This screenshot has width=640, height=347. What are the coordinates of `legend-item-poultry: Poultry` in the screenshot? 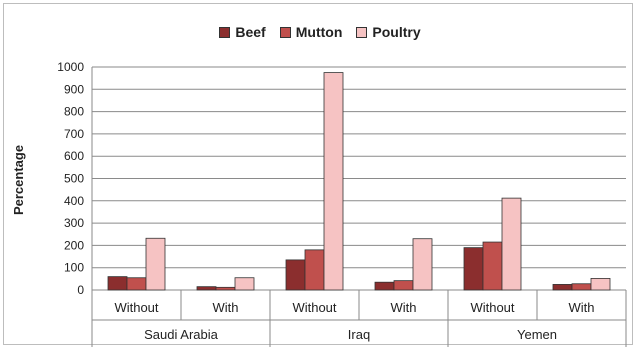 It's located at (388, 32).